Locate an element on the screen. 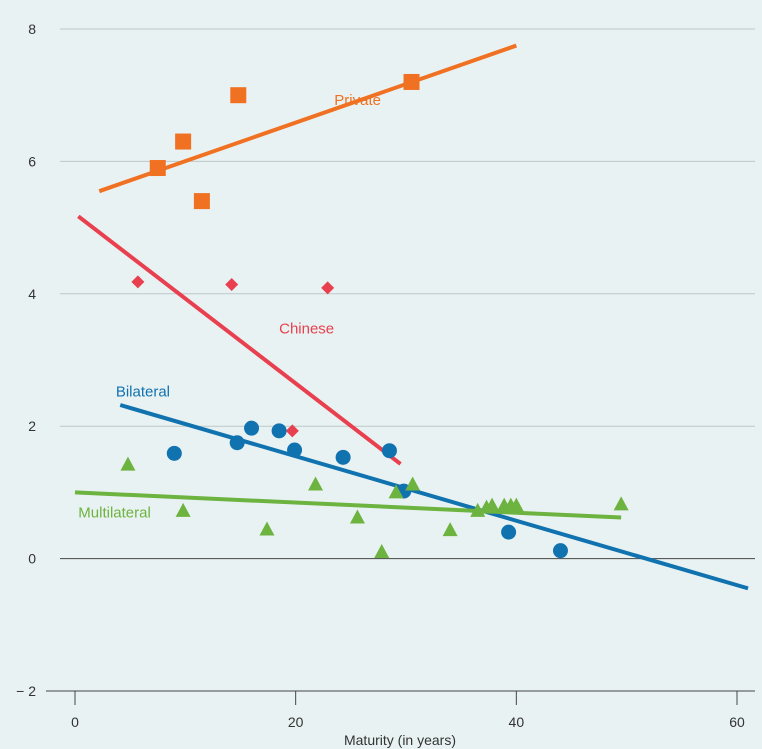 Image resolution: width=762 pixels, height=749 pixels. bilateral-series-label: Bilateral is located at coordinates (143, 391).